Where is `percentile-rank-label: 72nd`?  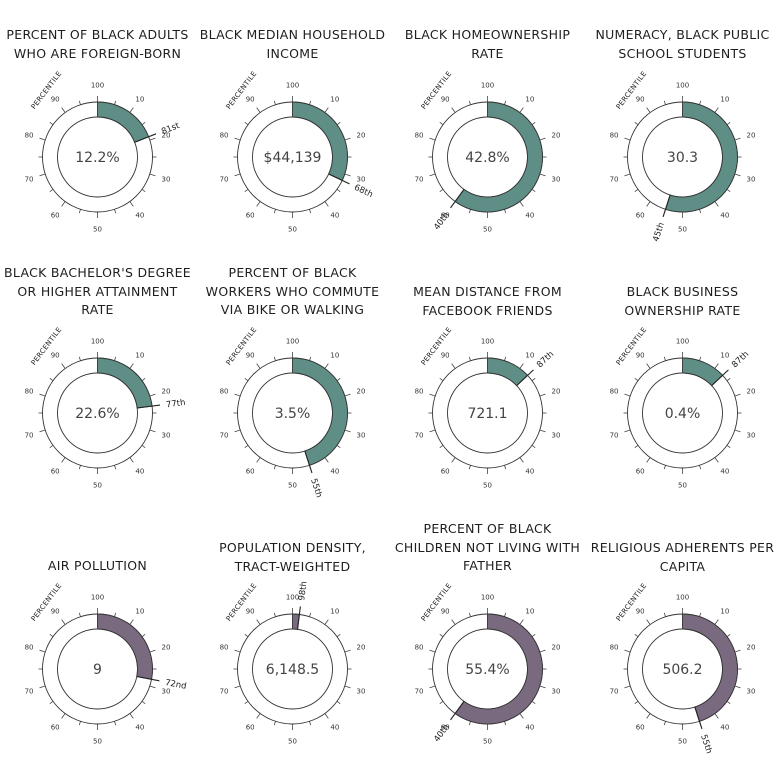 percentile-rank-label: 72nd is located at coordinates (175, 685).